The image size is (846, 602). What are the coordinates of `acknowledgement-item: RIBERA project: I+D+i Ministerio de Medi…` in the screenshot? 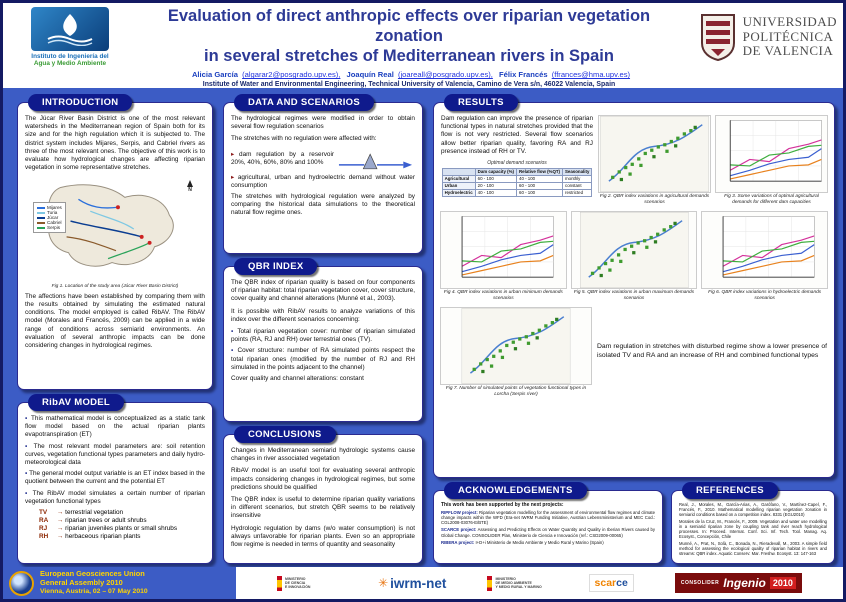 It's located at (548, 542).